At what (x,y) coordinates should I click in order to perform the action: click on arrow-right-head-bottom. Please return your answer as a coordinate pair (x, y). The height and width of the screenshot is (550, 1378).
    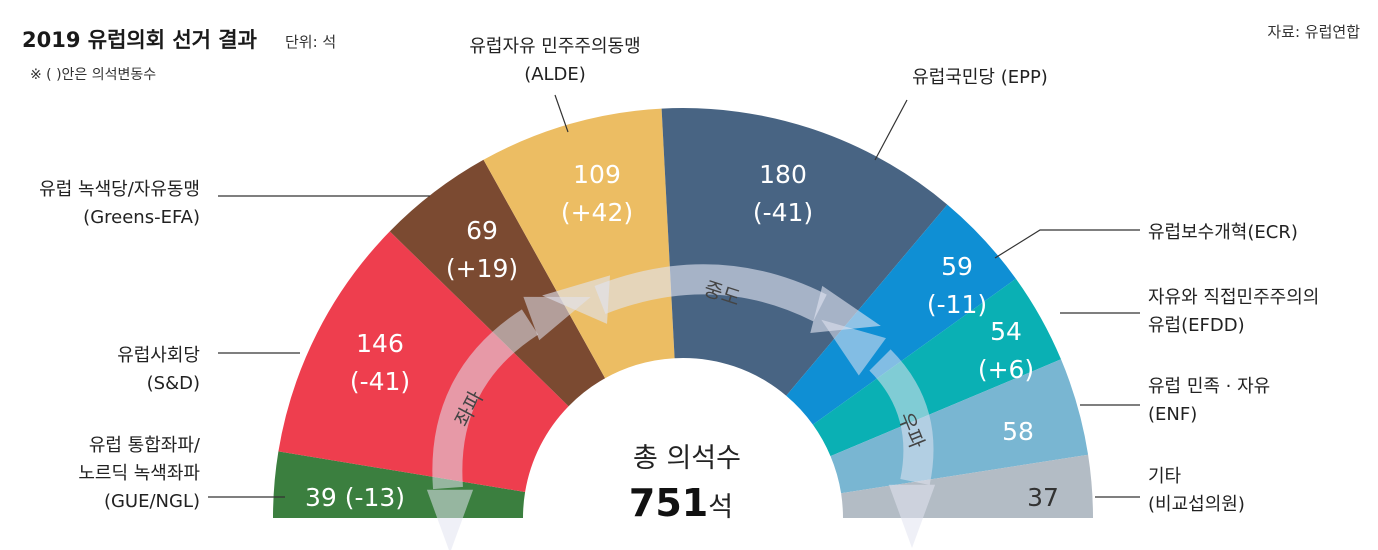
    Looking at the image, I should click on (912, 516).